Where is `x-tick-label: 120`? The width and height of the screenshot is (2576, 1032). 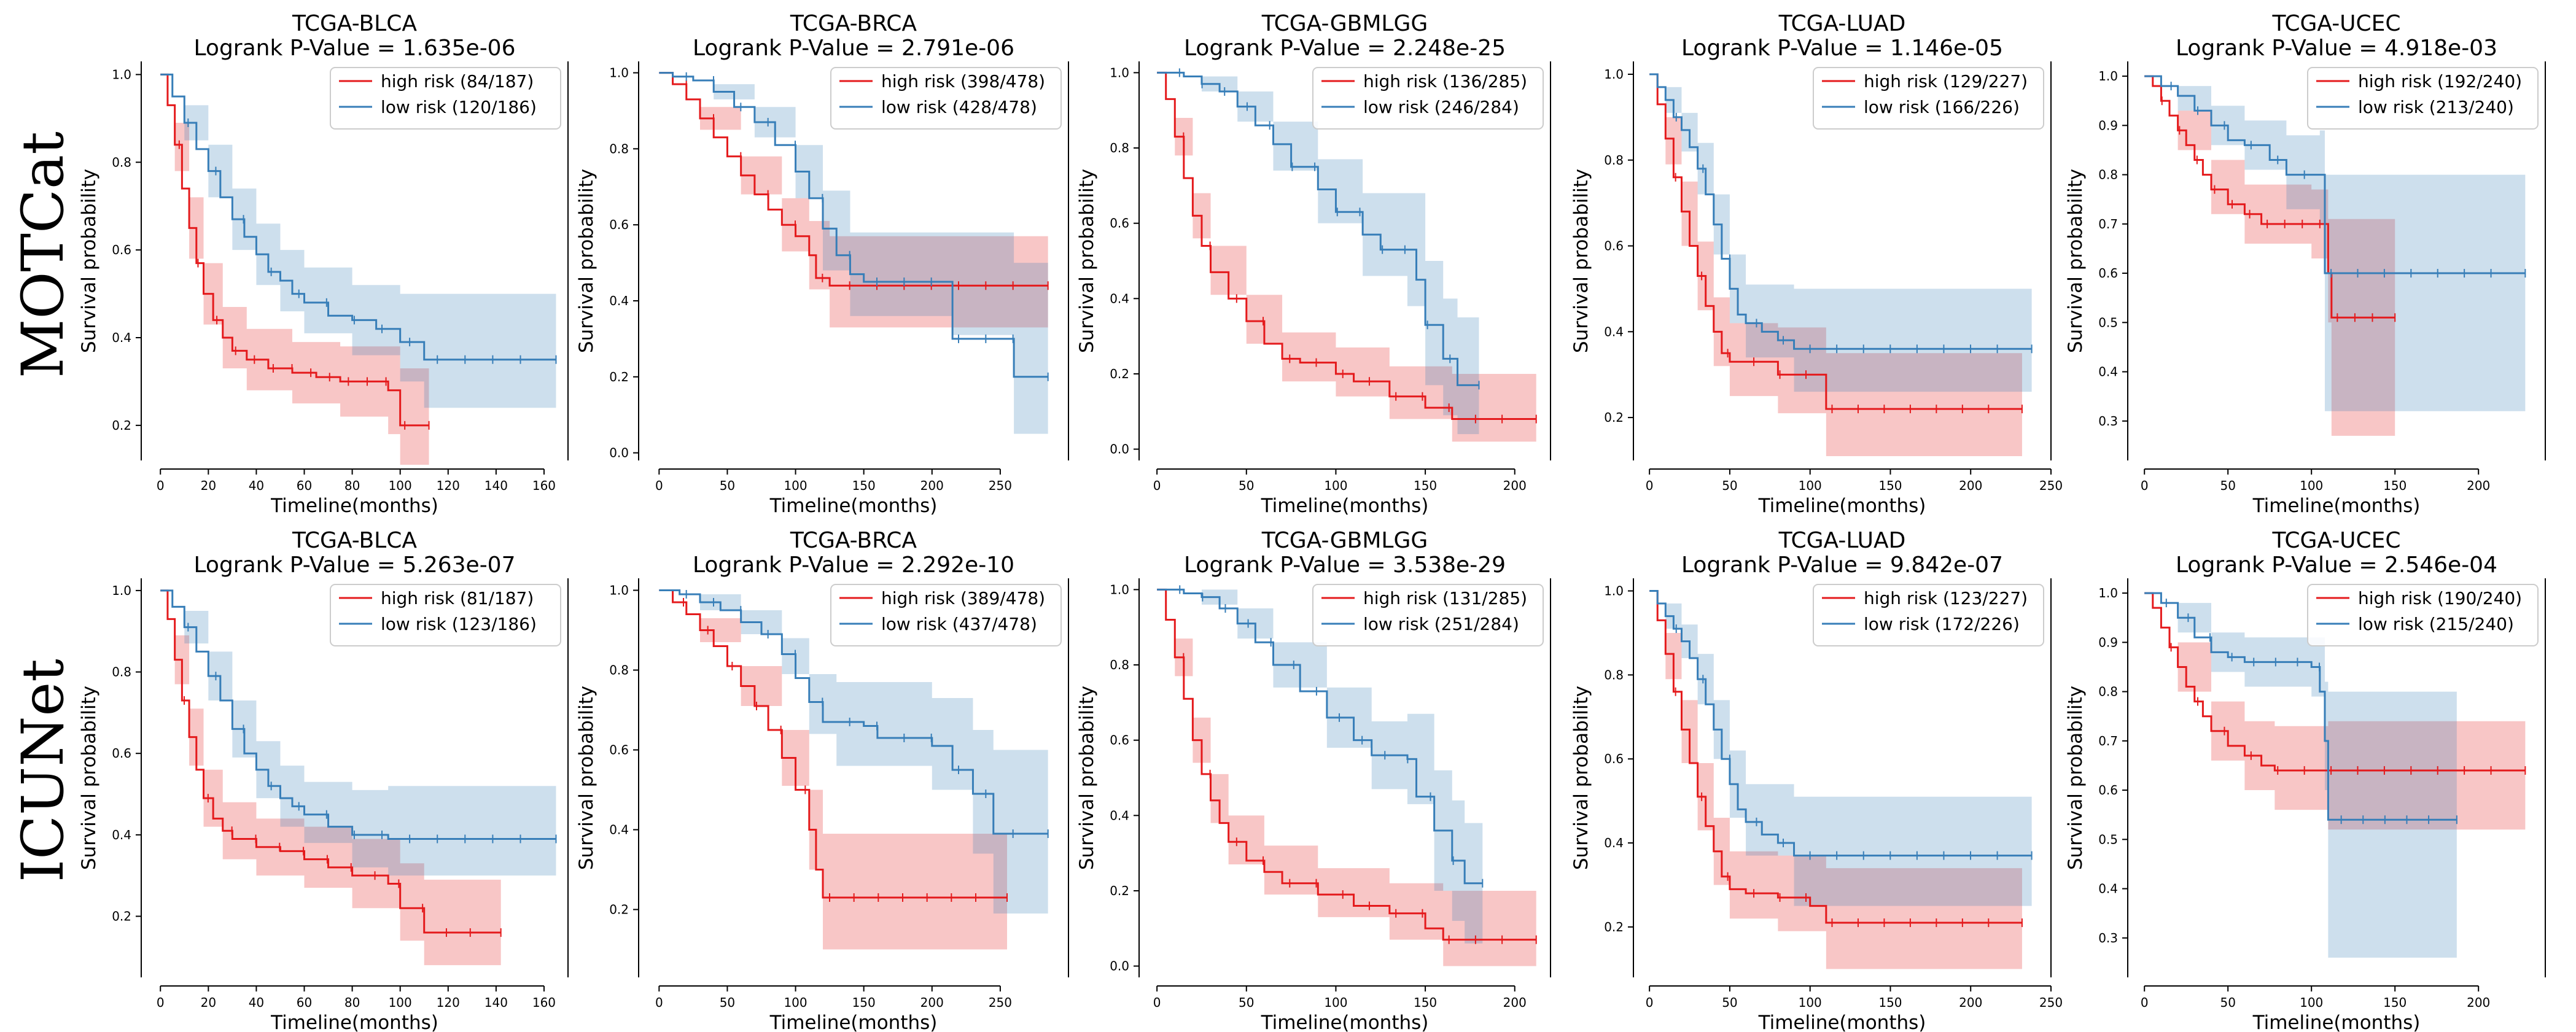 x-tick-label: 120 is located at coordinates (448, 485).